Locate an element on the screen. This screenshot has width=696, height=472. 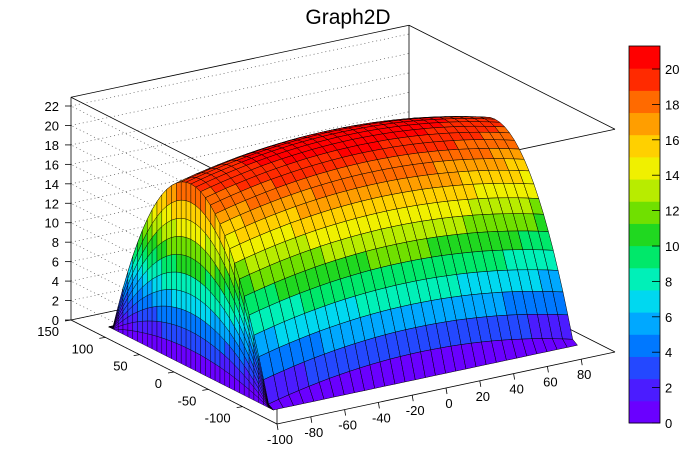
x-tick-label: 60 is located at coordinates (550, 381).